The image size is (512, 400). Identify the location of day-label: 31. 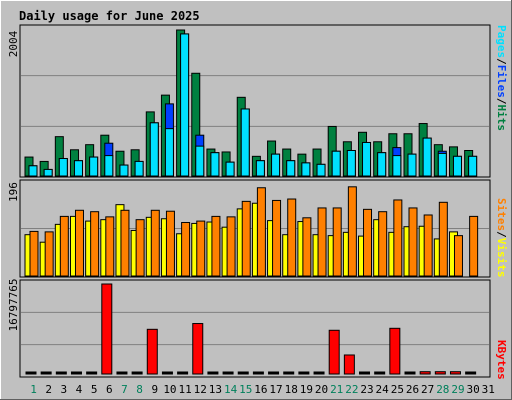
(488, 389).